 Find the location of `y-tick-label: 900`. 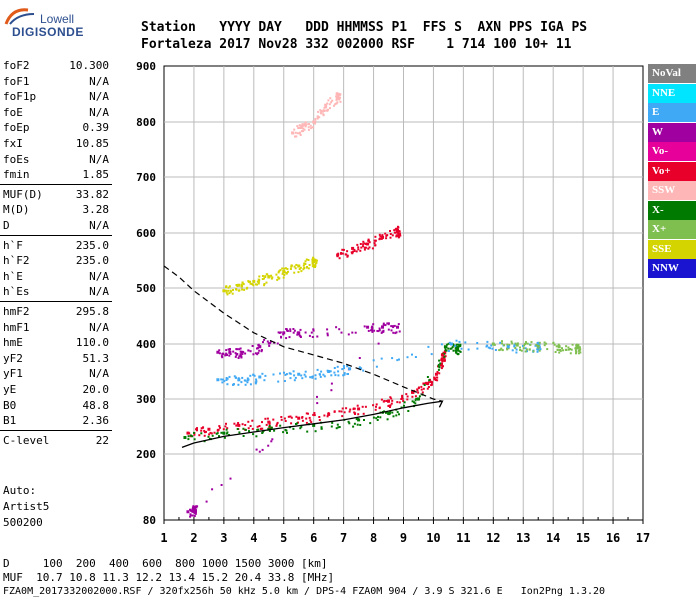

y-tick-label: 900 is located at coordinates (146, 66).